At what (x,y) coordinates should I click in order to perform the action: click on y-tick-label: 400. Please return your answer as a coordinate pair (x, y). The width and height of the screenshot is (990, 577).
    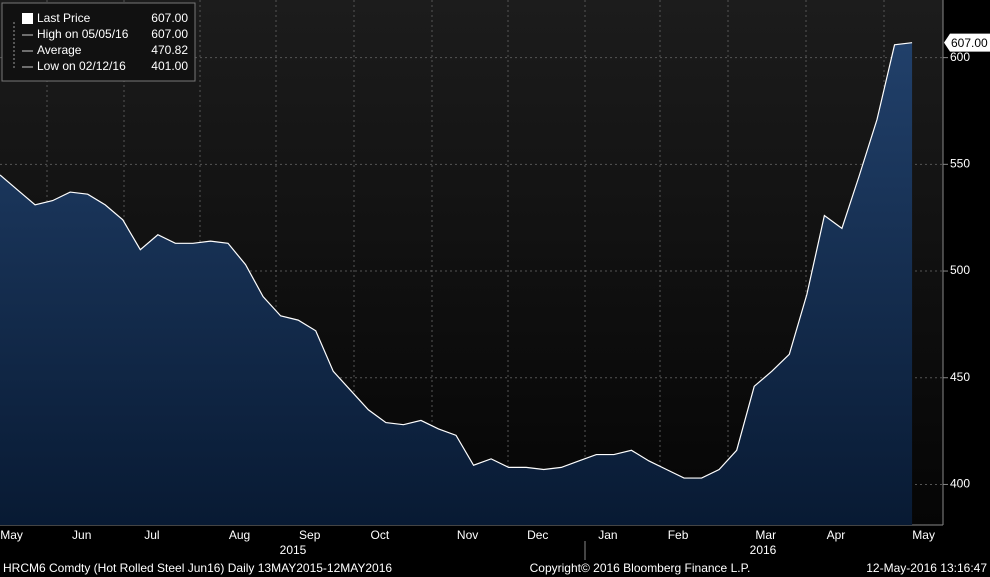
    Looking at the image, I should click on (960, 484).